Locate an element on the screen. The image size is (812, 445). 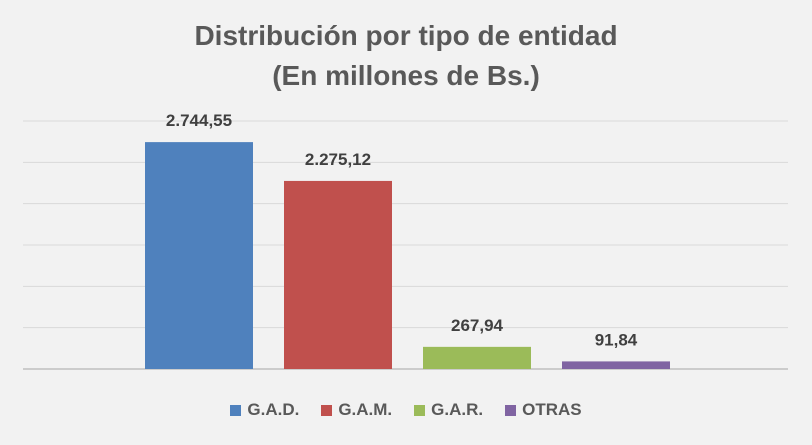
legend-label-gam: G.A.M. is located at coordinates (365, 409).